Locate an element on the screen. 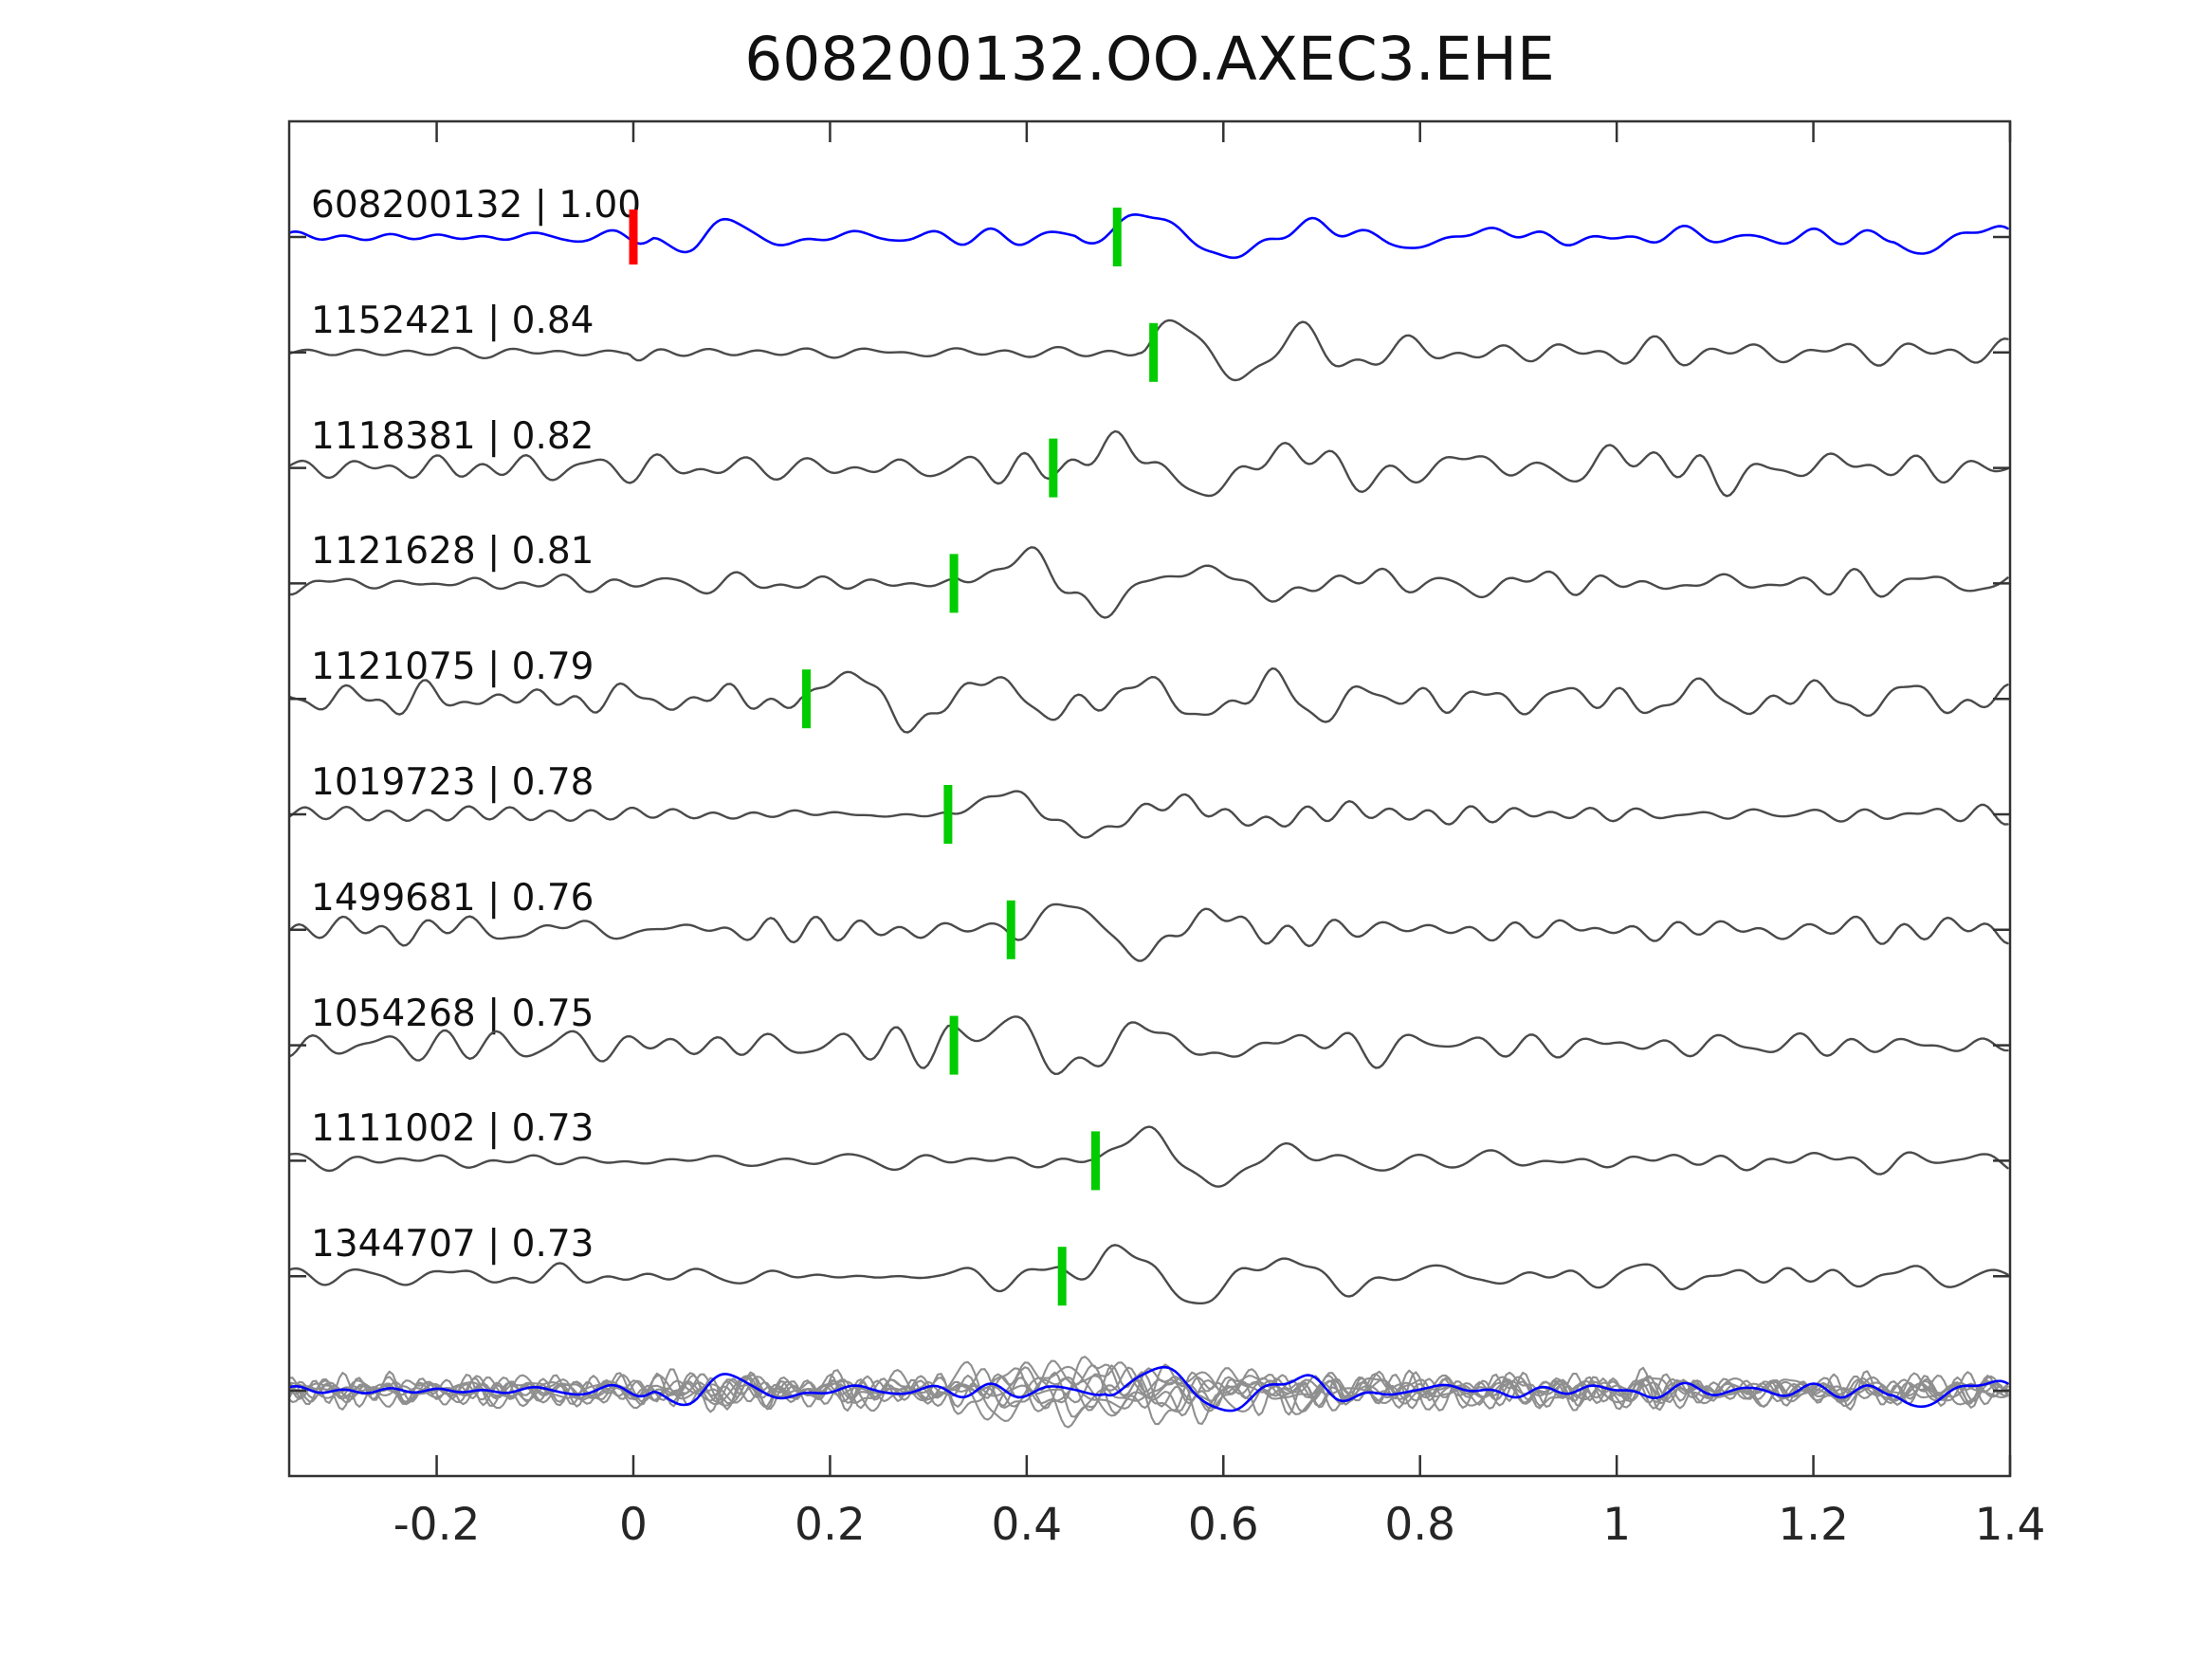 The height and width of the screenshot is (1659, 2212). plot-title: 608200132.OO.AXEC3.EHE is located at coordinates (1149, 59).